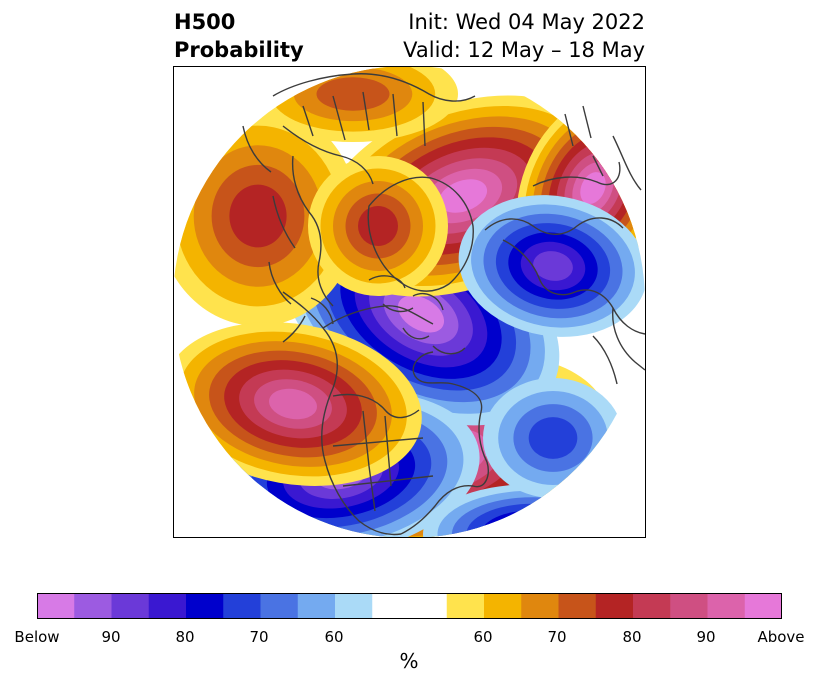 The height and width of the screenshot is (686, 819). I want to click on tick-above-90: 90, so click(706, 637).